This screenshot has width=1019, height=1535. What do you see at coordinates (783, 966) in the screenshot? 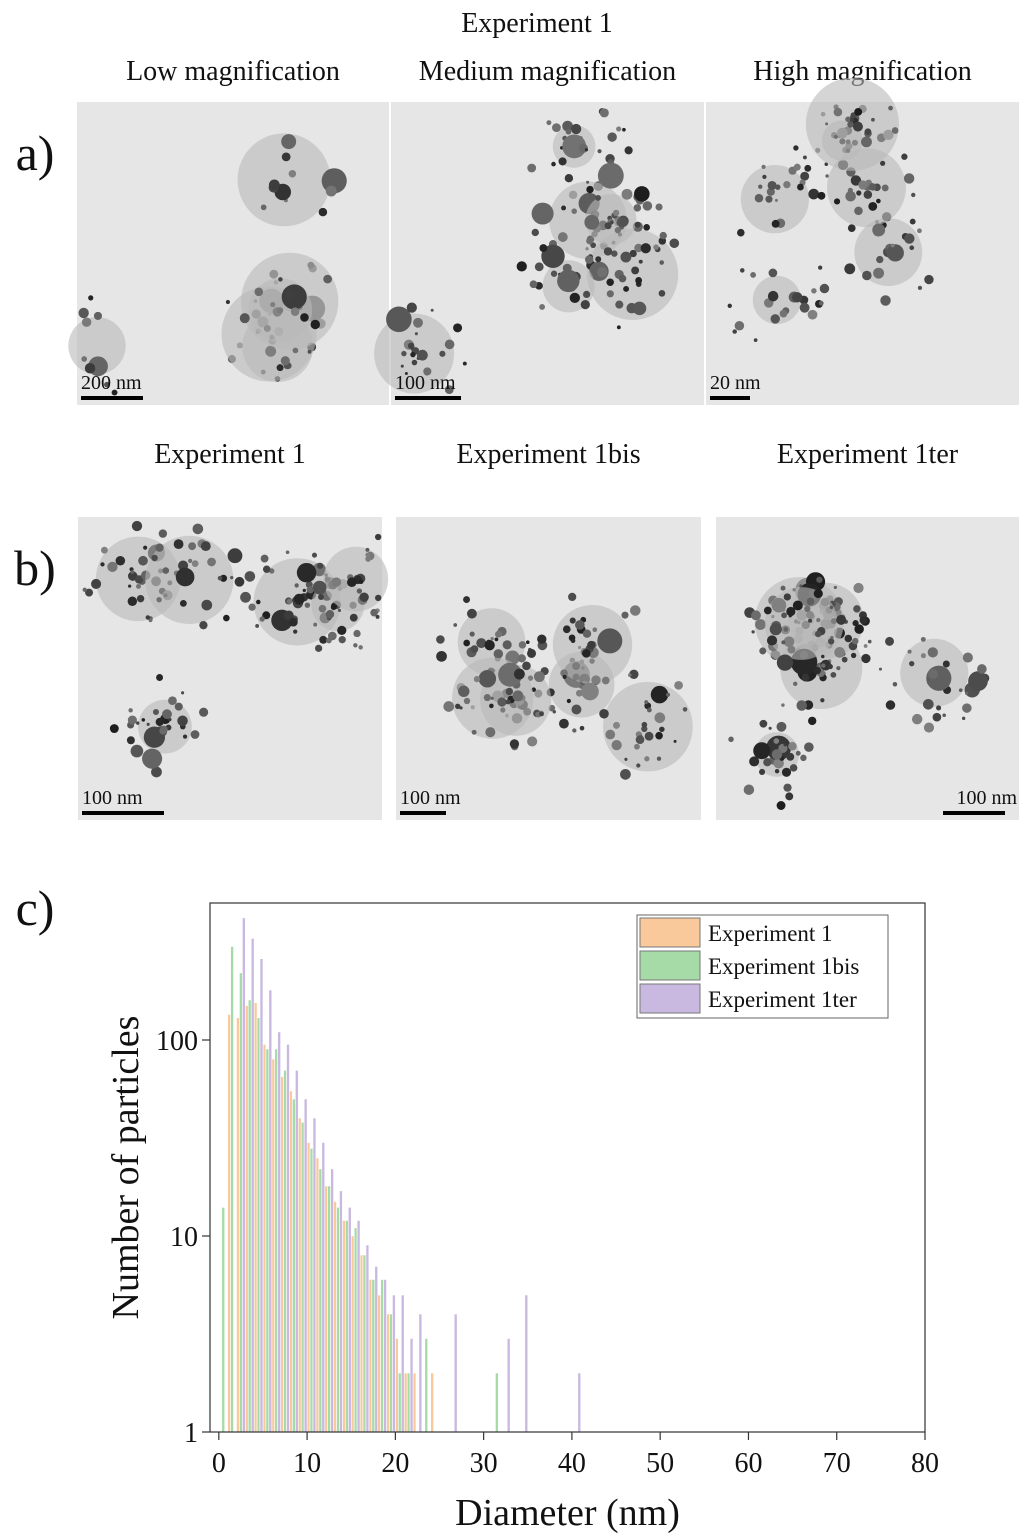
I see `legend-label: Experiment 1bis` at bounding box center [783, 966].